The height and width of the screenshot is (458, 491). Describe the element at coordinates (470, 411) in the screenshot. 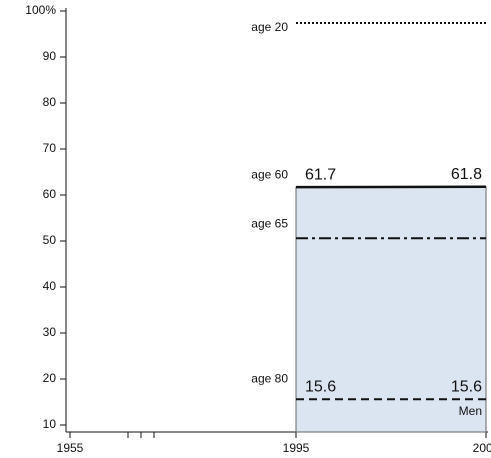

I see `annotation: Men` at that location.